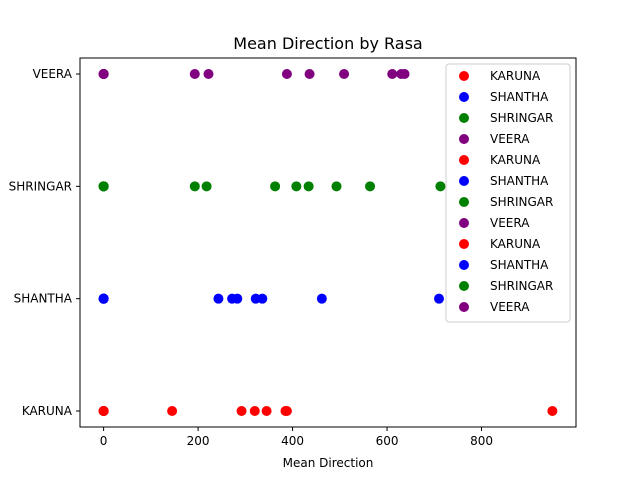 The height and width of the screenshot is (480, 640). I want to click on y-tick-label-karuna: KARUNA, so click(47, 411).